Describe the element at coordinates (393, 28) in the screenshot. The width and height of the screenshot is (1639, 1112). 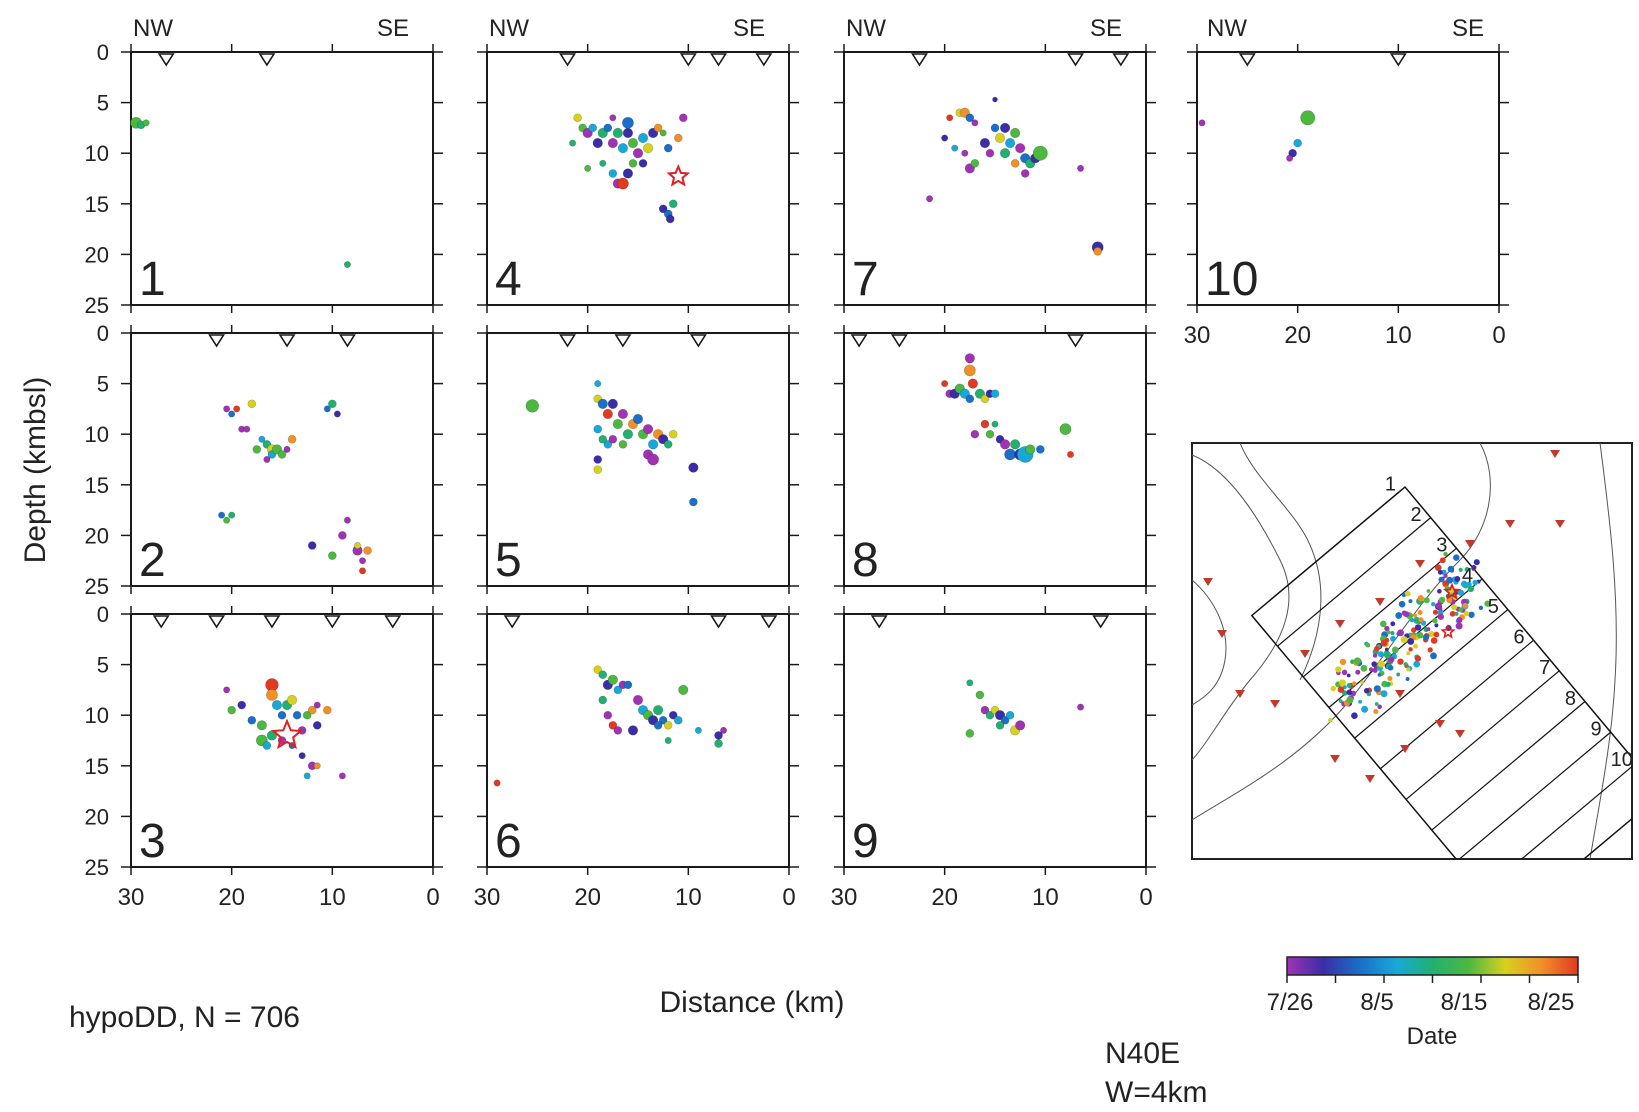
I see `direction-label-se: SE` at that location.